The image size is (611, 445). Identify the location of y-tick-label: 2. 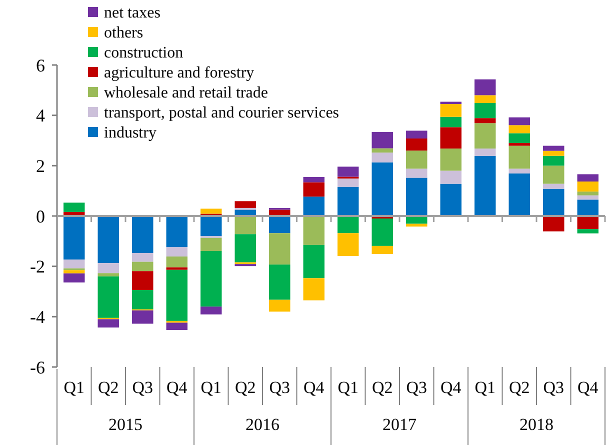
(40, 166).